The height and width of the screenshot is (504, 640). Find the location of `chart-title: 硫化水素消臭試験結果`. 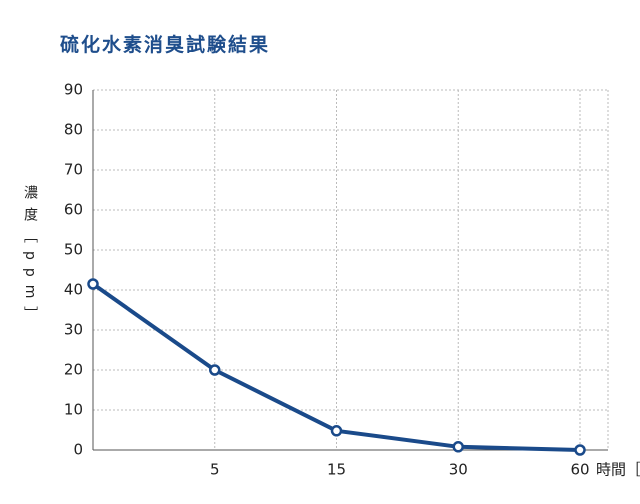

chart-title: 硫化水素消臭試験結果 is located at coordinates (165, 45).